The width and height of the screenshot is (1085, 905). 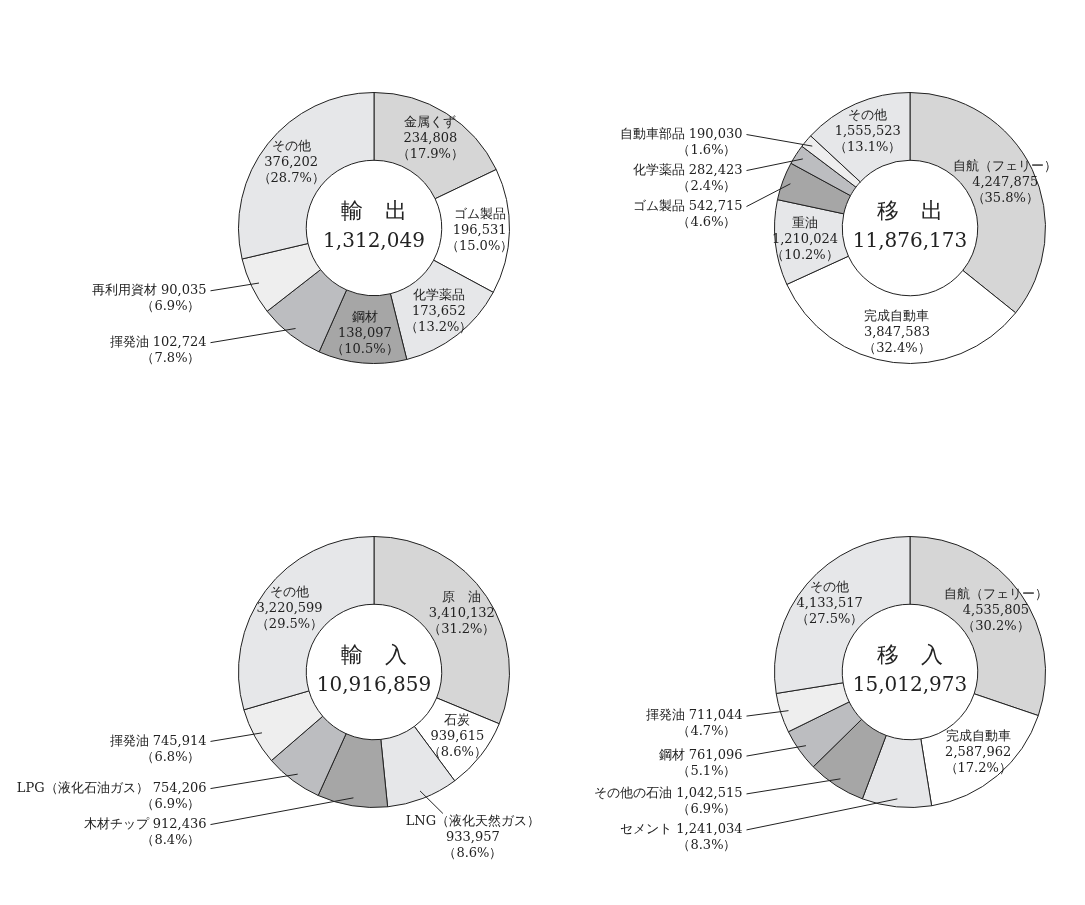 What do you see at coordinates (996, 617) in the screenshot?
I see `data-label: 4,535,805 （30.2%）` at bounding box center [996, 617].